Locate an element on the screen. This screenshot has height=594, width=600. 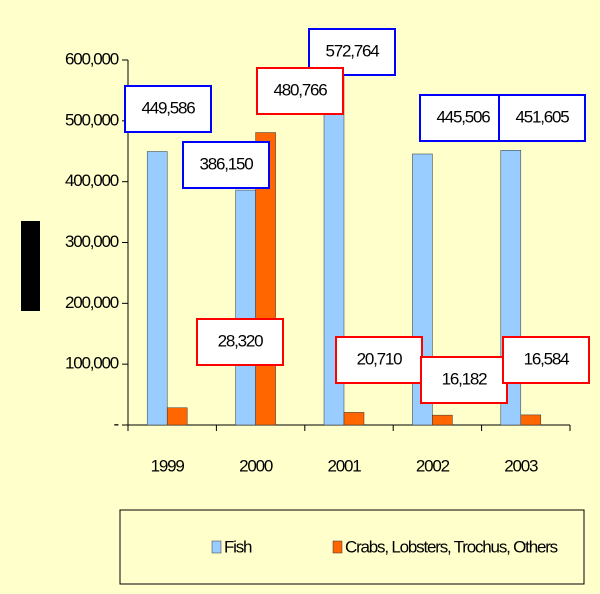
redacted-axis-label is located at coordinates (30, 266).